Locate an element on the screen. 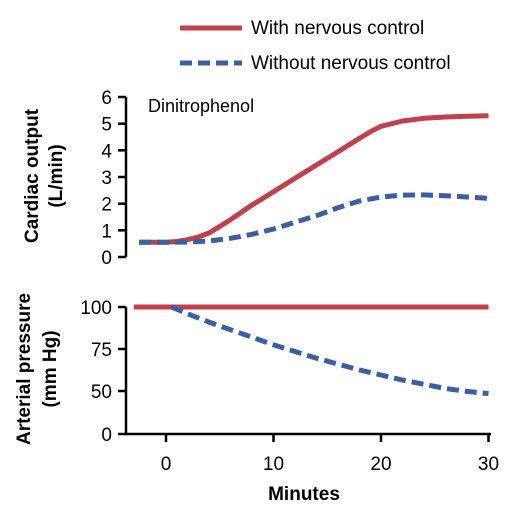 This screenshot has height=509, width=512. y-tick-label-arterial-pressure-50: 50 is located at coordinates (101, 392).